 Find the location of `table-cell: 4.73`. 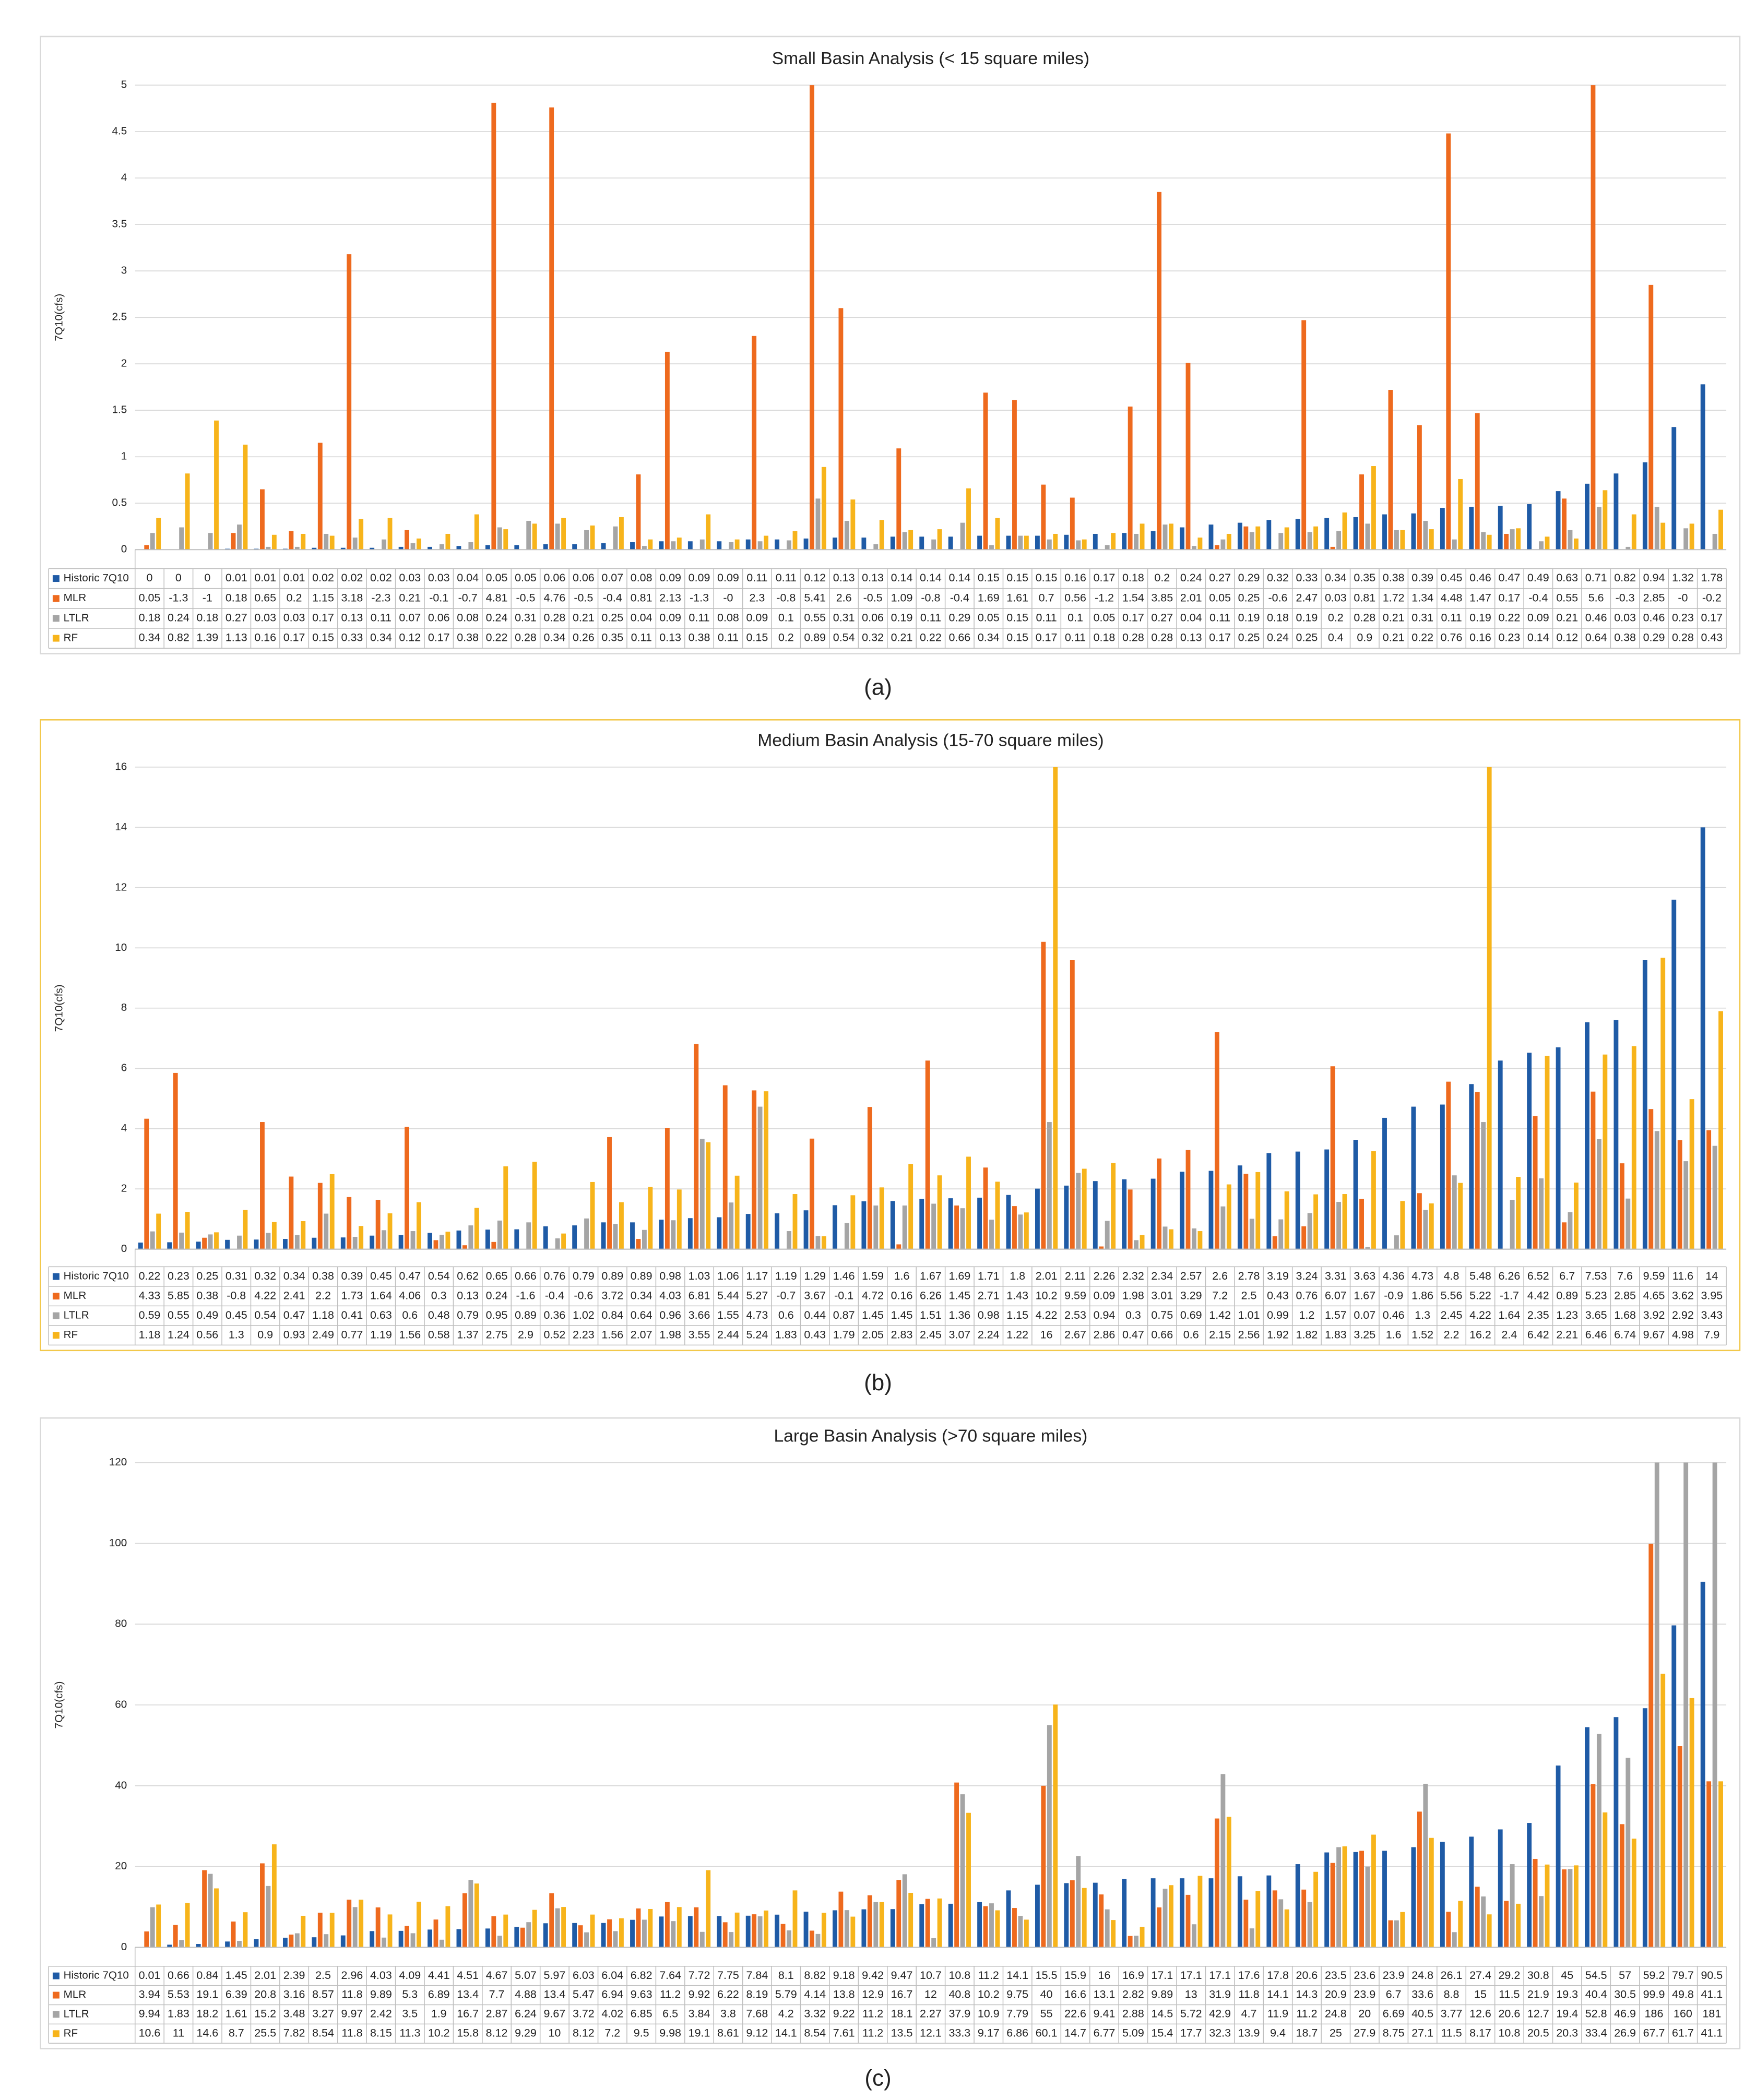

table-cell: 4.73 is located at coordinates (757, 1315).